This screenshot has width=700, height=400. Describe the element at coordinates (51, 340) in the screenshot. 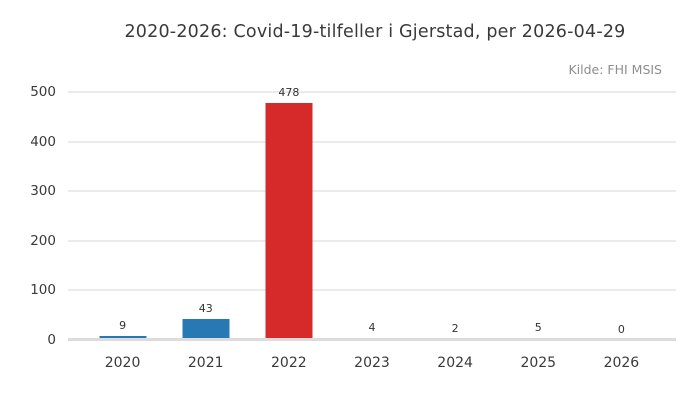

I see `y-tick-label-0: 0` at that location.